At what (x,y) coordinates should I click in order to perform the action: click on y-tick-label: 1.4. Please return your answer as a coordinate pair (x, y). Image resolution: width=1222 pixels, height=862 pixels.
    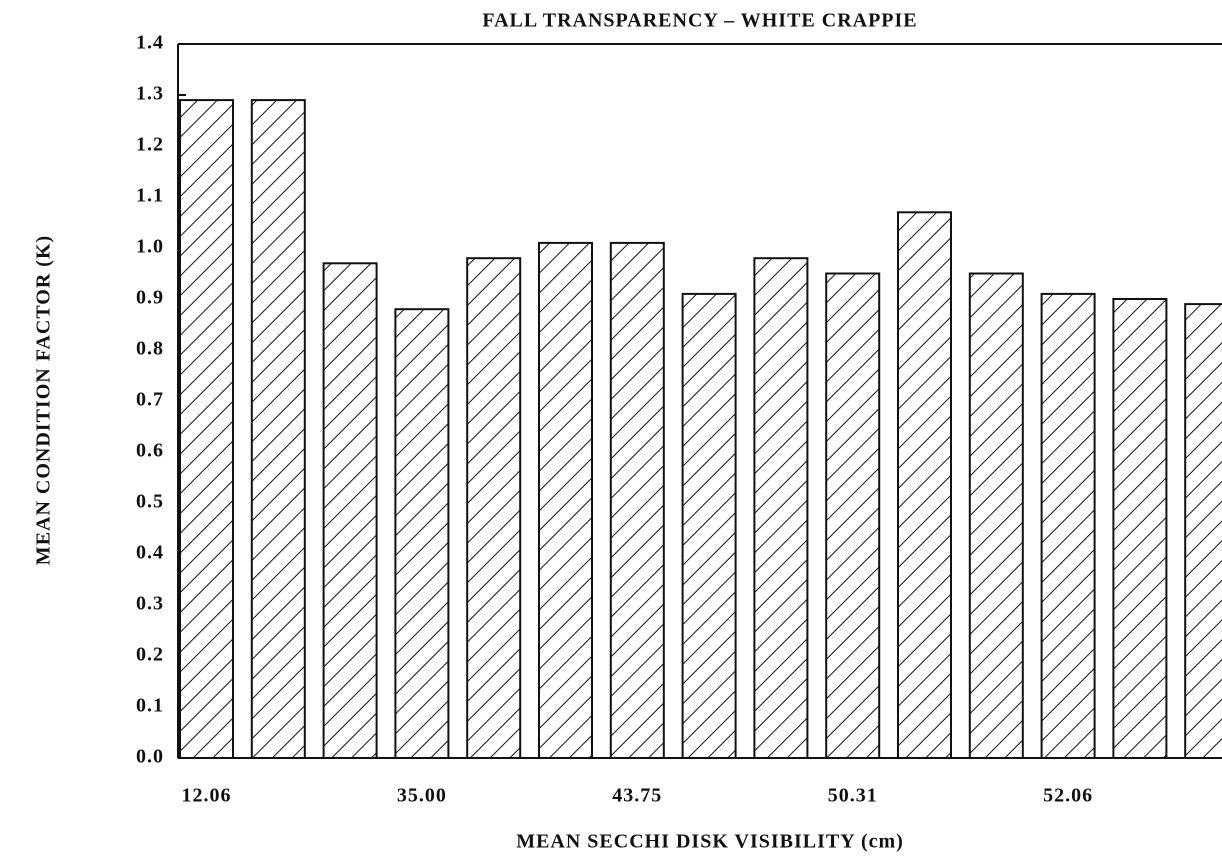
    Looking at the image, I should click on (150, 43).